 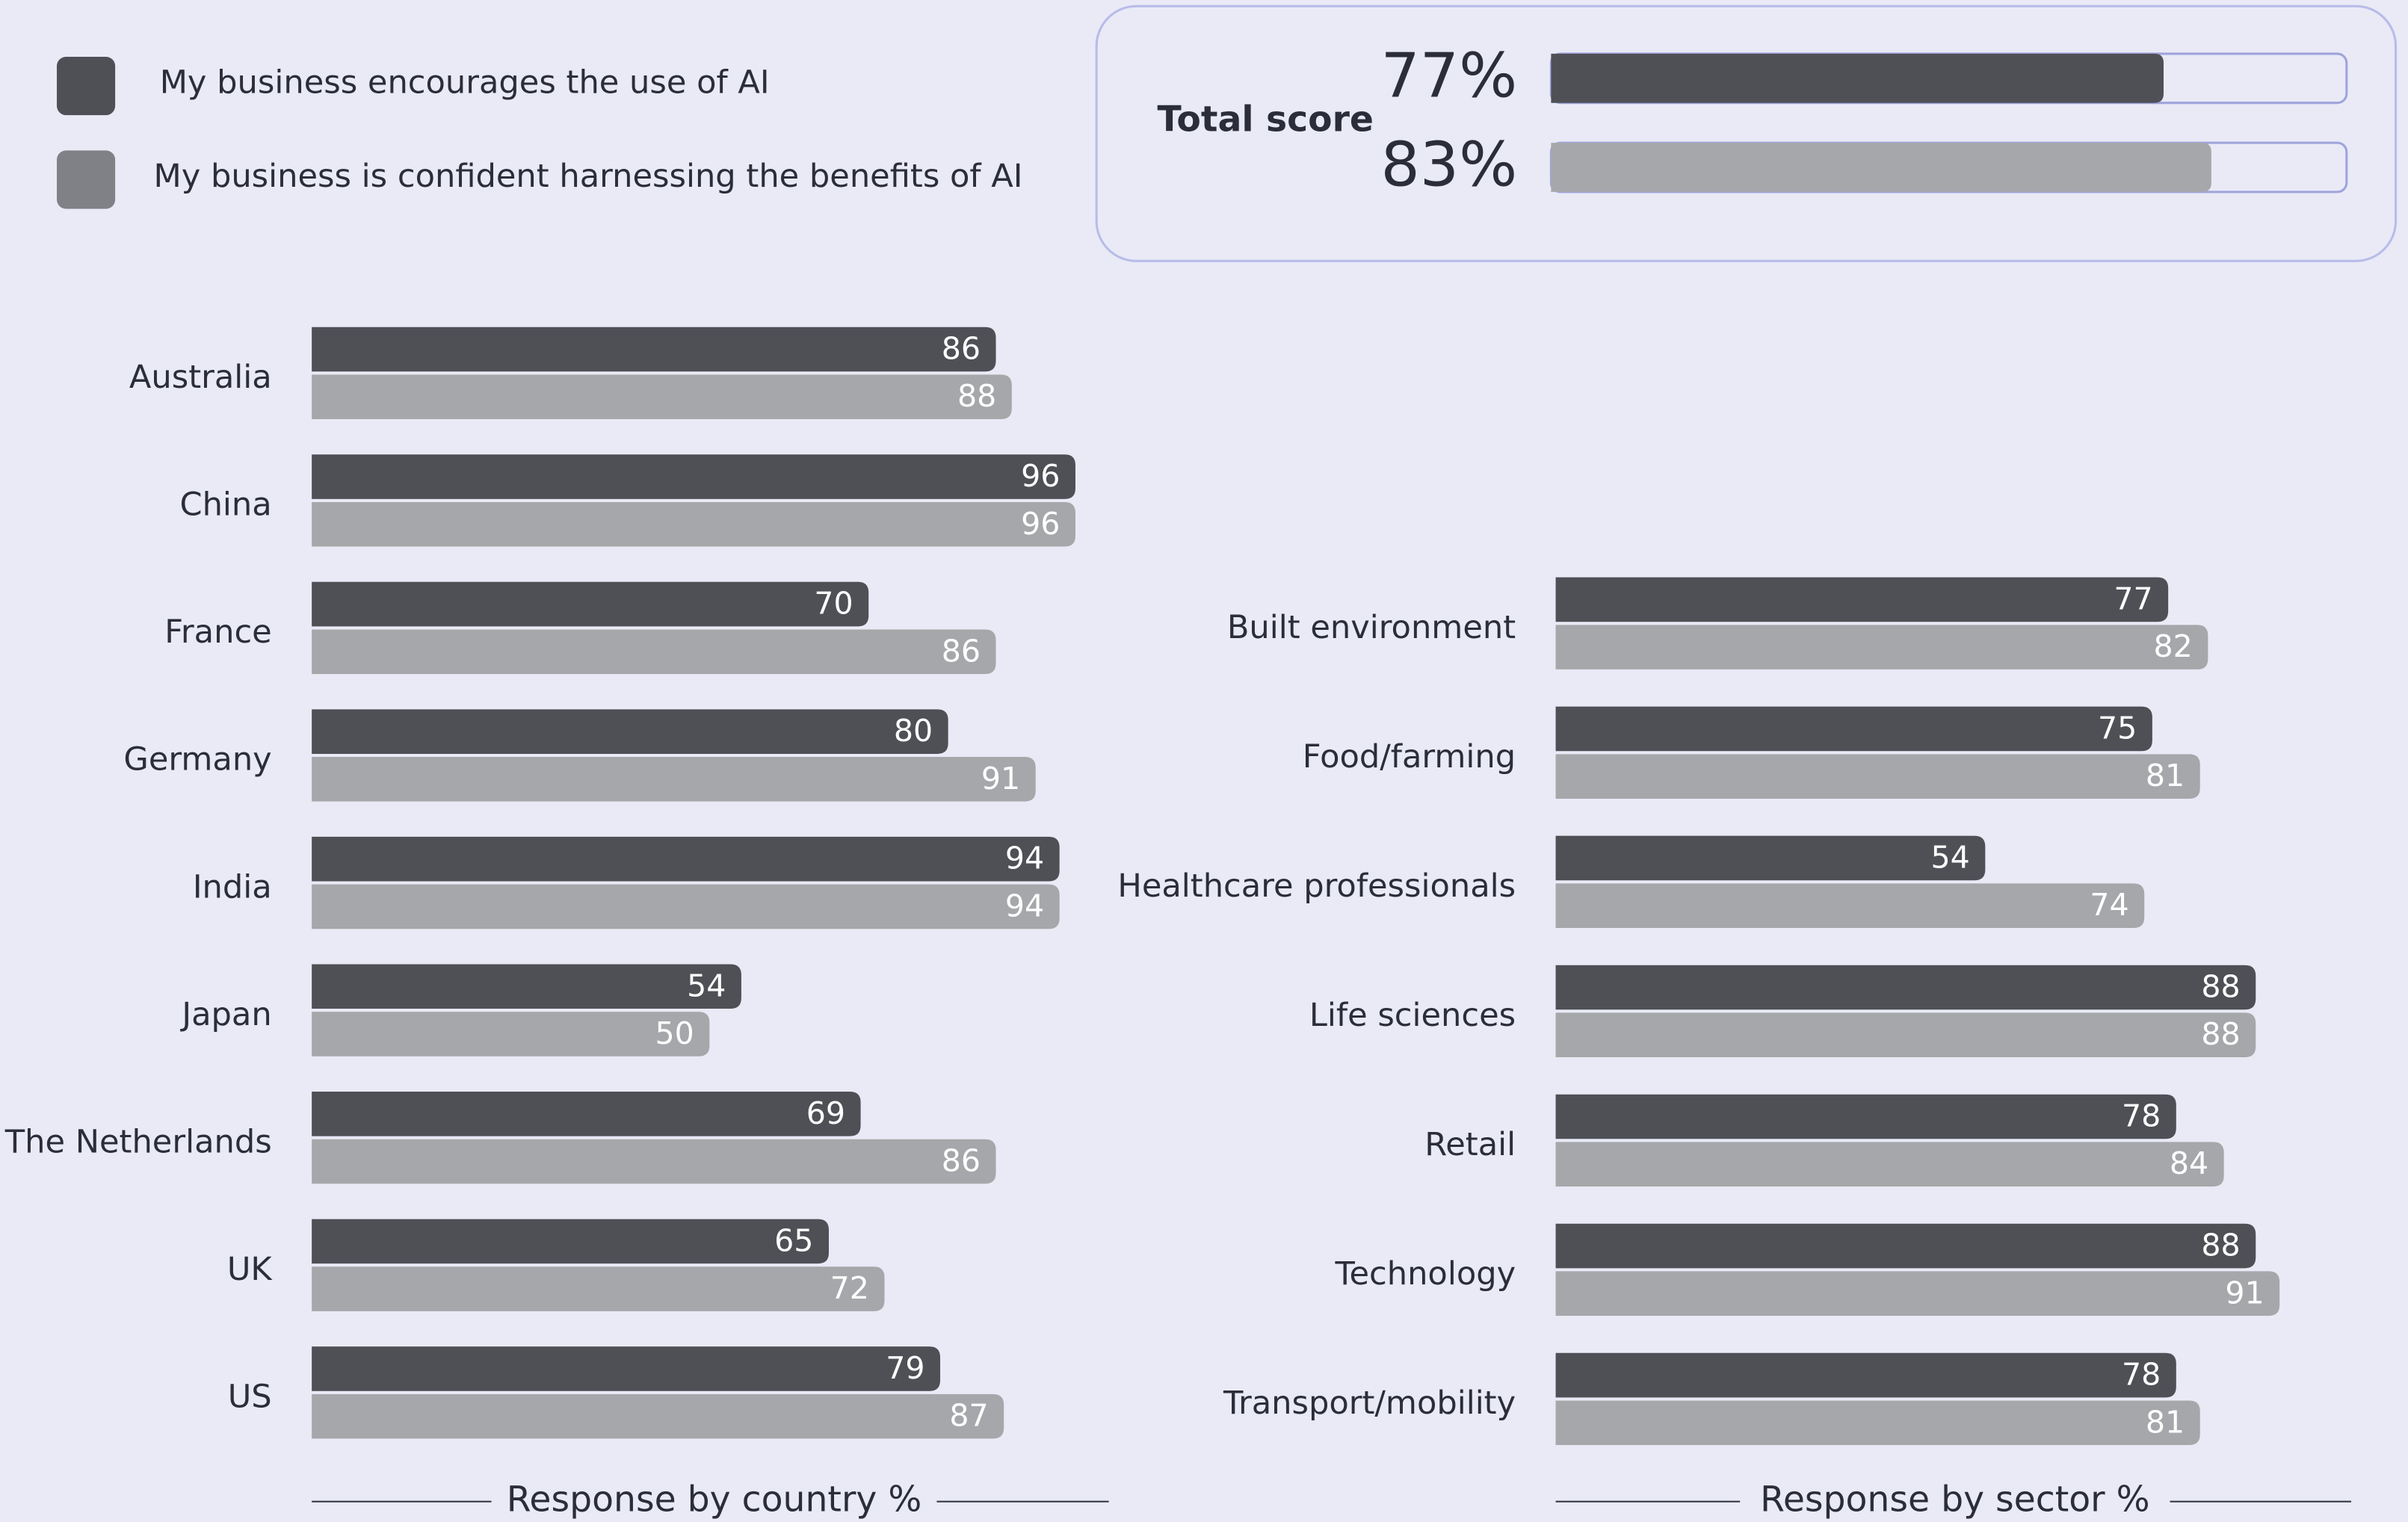 What do you see at coordinates (1265, 119) in the screenshot?
I see `chart-title: Total score` at bounding box center [1265, 119].